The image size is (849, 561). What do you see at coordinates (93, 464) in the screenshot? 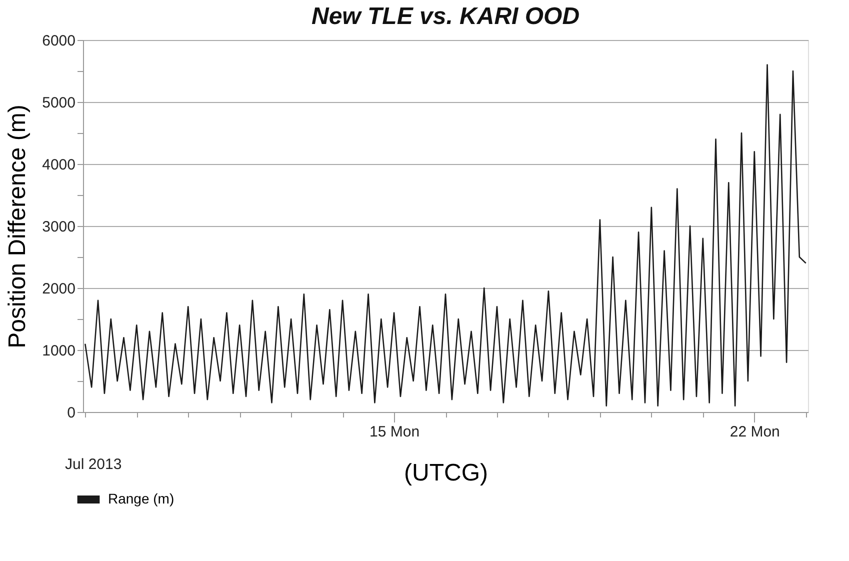
I see `text: Jul 2013` at bounding box center [93, 464].